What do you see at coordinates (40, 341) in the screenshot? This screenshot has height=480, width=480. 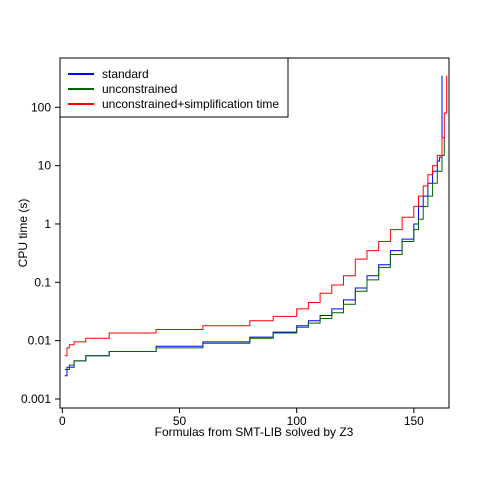 I see `y-tick-label: 0.01` at bounding box center [40, 341].